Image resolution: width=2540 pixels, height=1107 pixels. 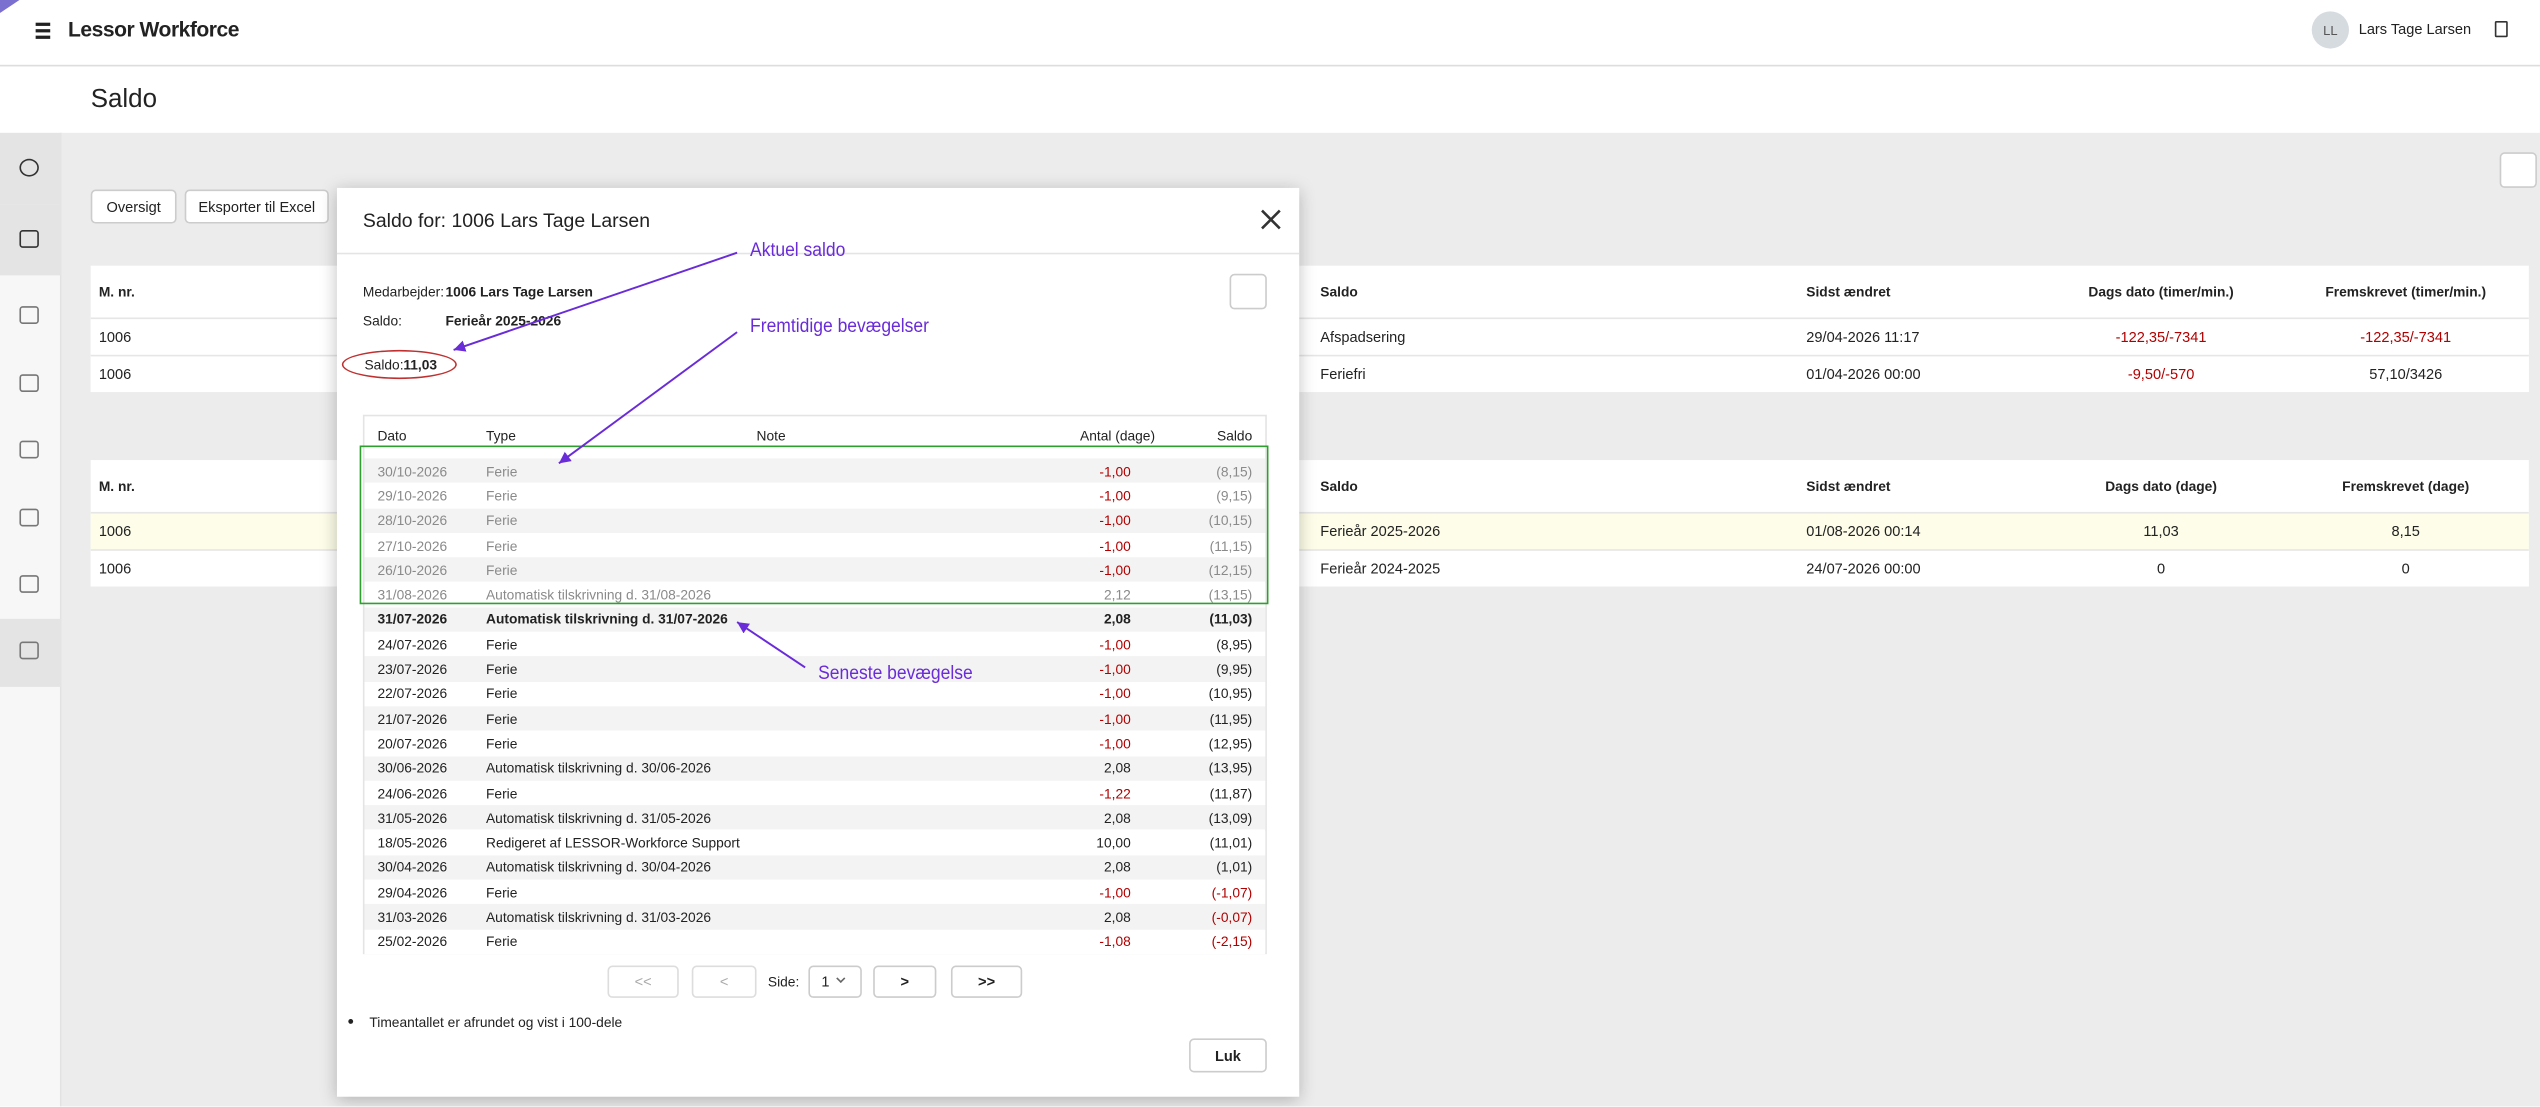 What do you see at coordinates (412, 495) in the screenshot?
I see `modal-cell: 29/10-2026` at bounding box center [412, 495].